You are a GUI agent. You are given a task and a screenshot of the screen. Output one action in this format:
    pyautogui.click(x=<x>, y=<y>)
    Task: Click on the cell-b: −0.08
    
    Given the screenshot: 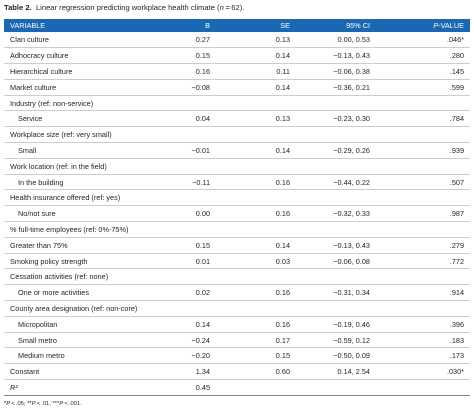 What is the action you would take?
    pyautogui.click(x=173, y=87)
    